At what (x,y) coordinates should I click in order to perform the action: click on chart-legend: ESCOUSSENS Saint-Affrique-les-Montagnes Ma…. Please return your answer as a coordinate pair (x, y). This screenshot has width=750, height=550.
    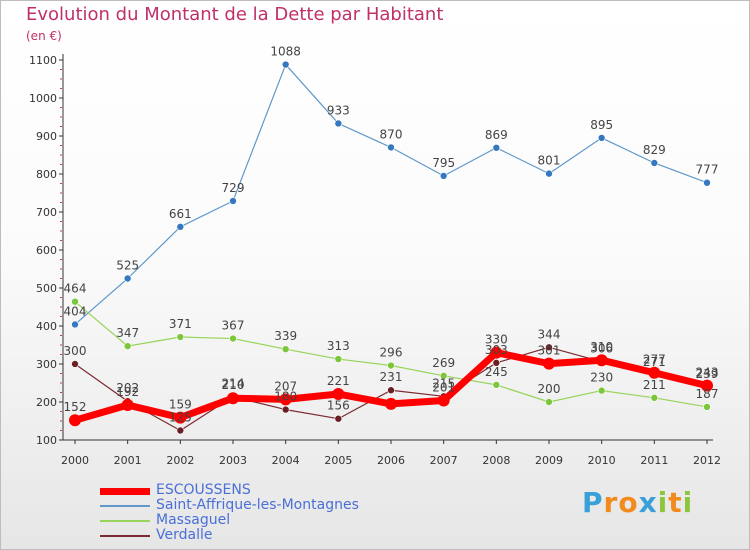
    Looking at the image, I should click on (260, 512).